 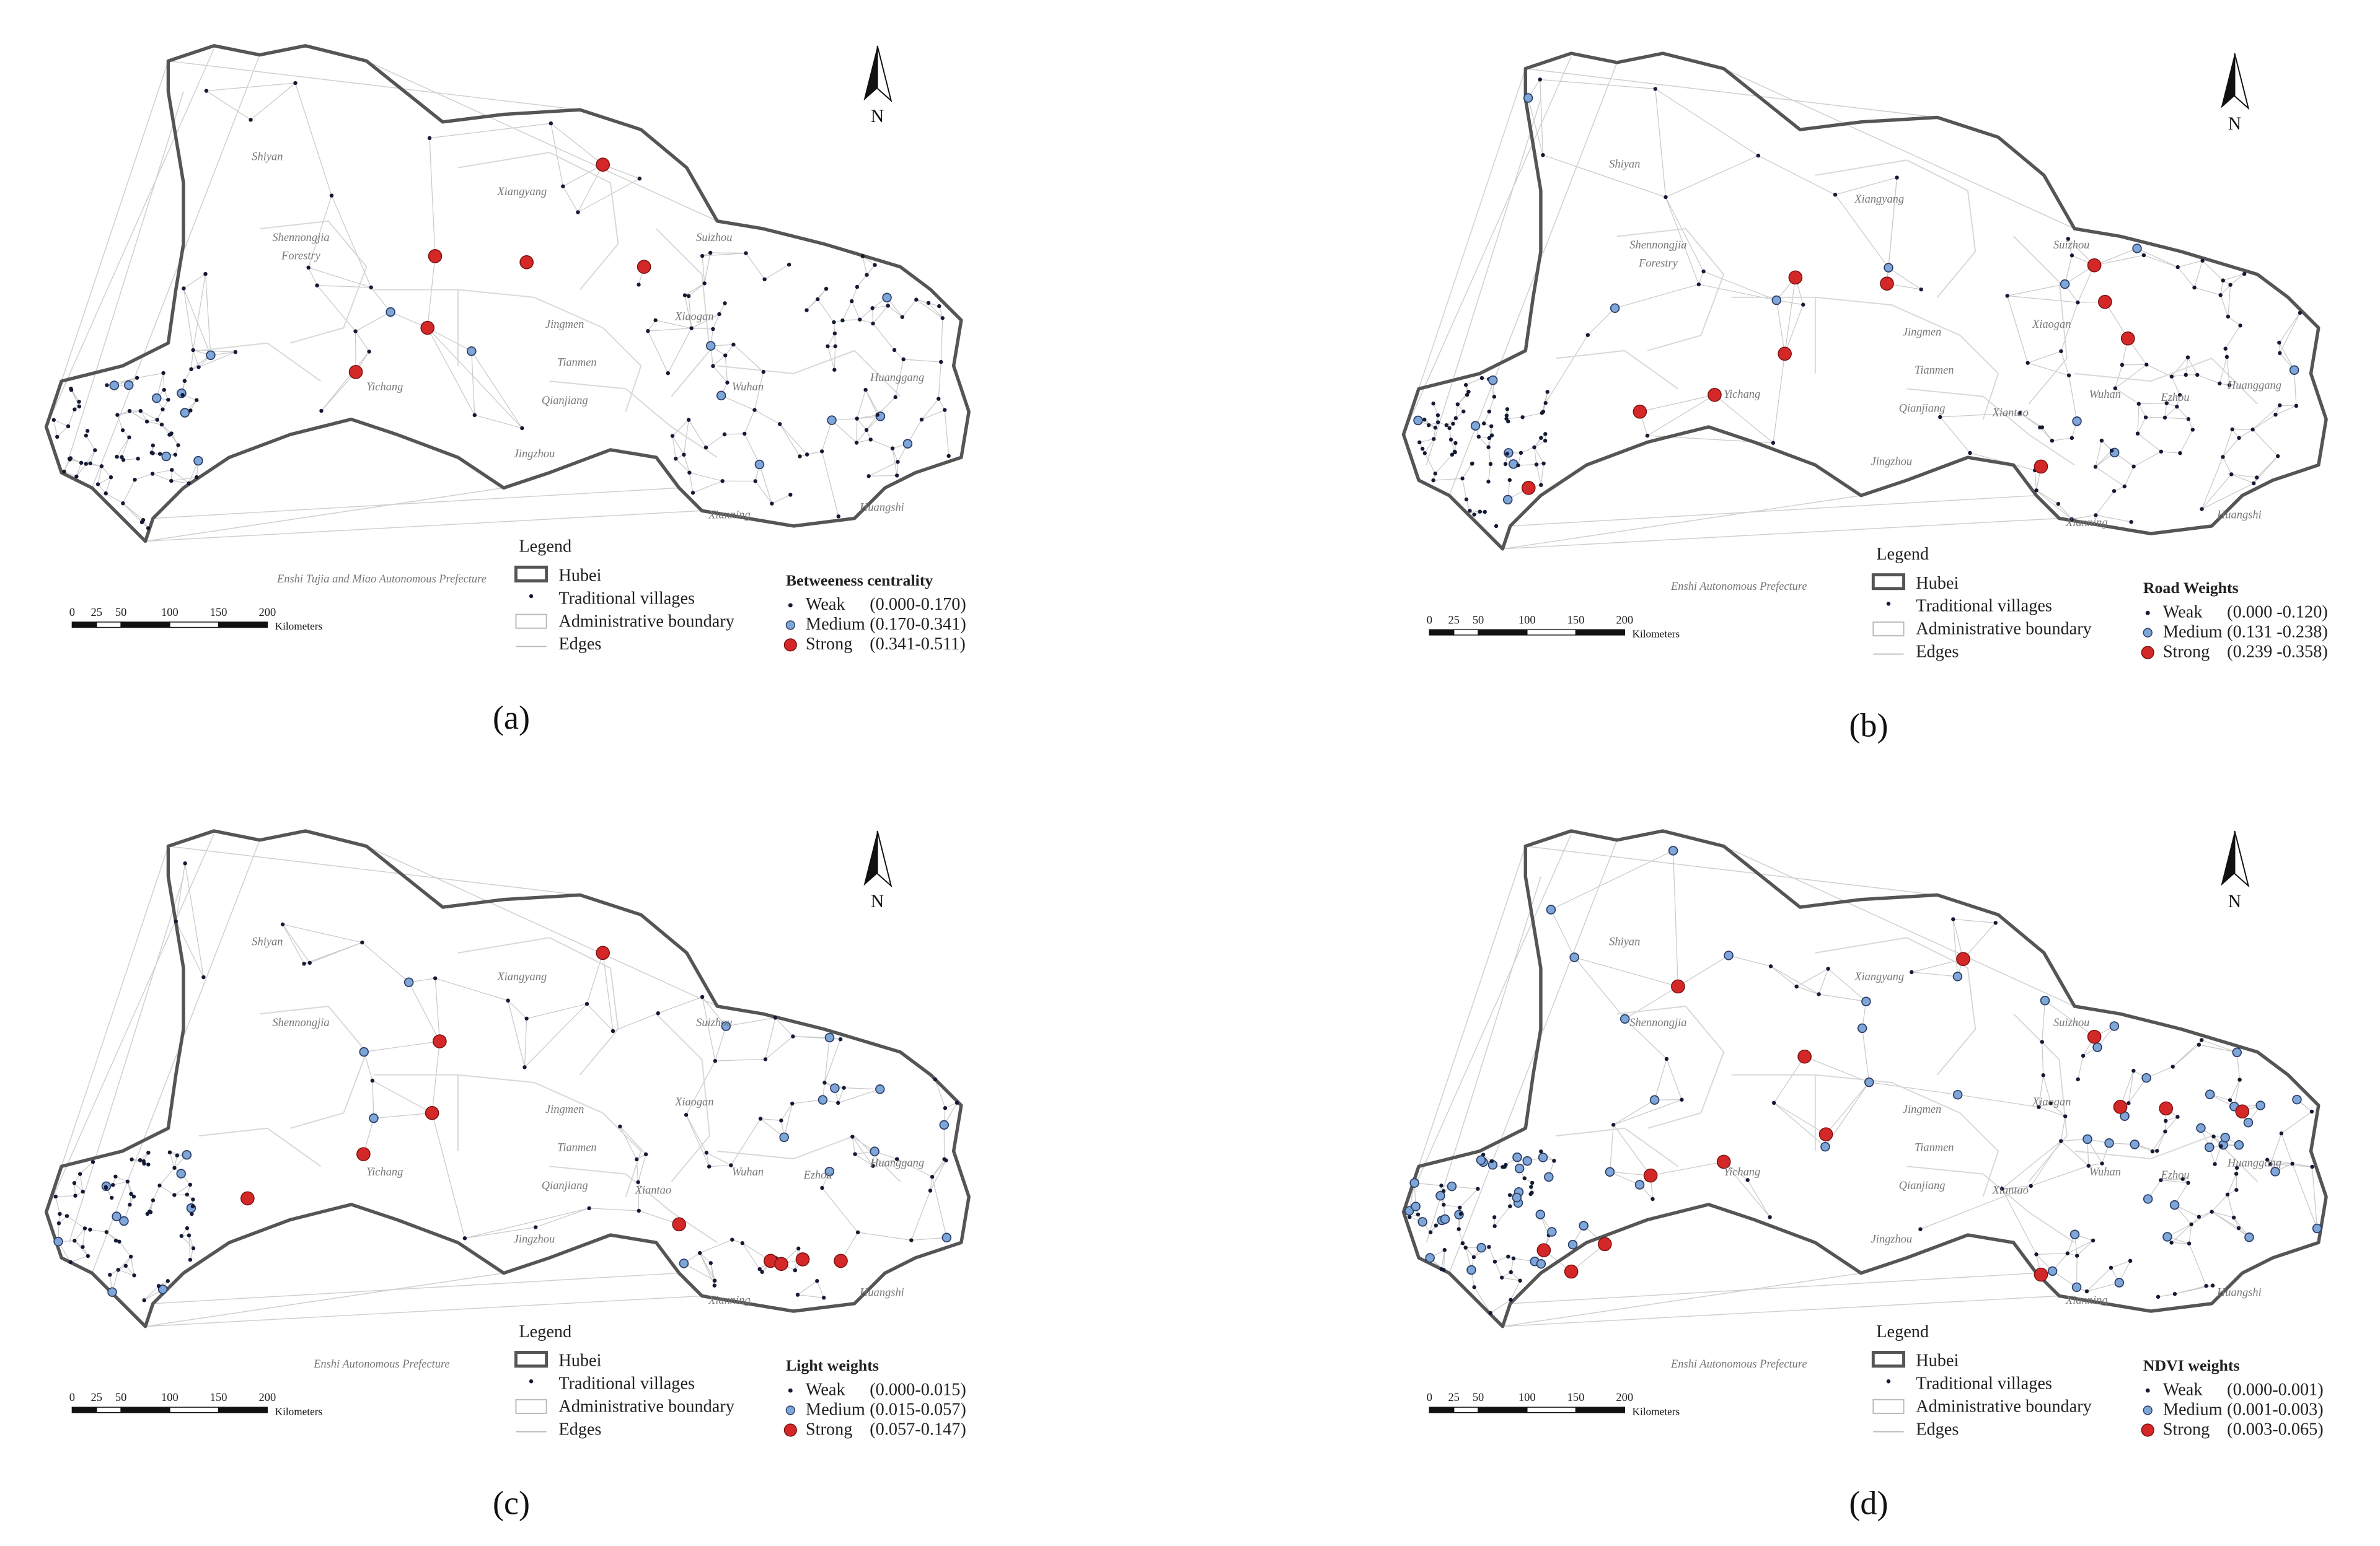 I want to click on place-label: Shiyan, so click(x=1624, y=164).